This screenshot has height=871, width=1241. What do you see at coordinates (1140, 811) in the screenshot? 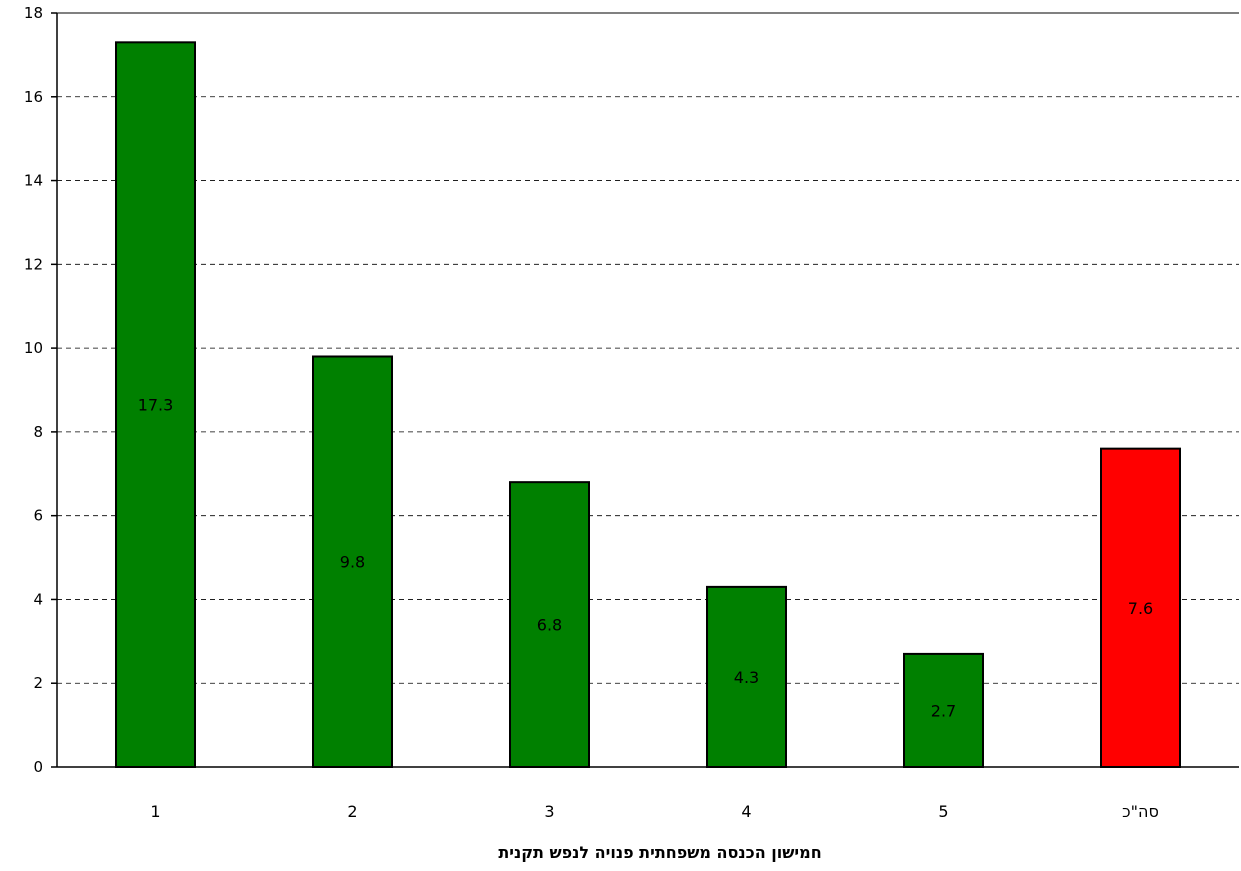
I see `x-tick-label: סה"כ` at bounding box center [1140, 811].